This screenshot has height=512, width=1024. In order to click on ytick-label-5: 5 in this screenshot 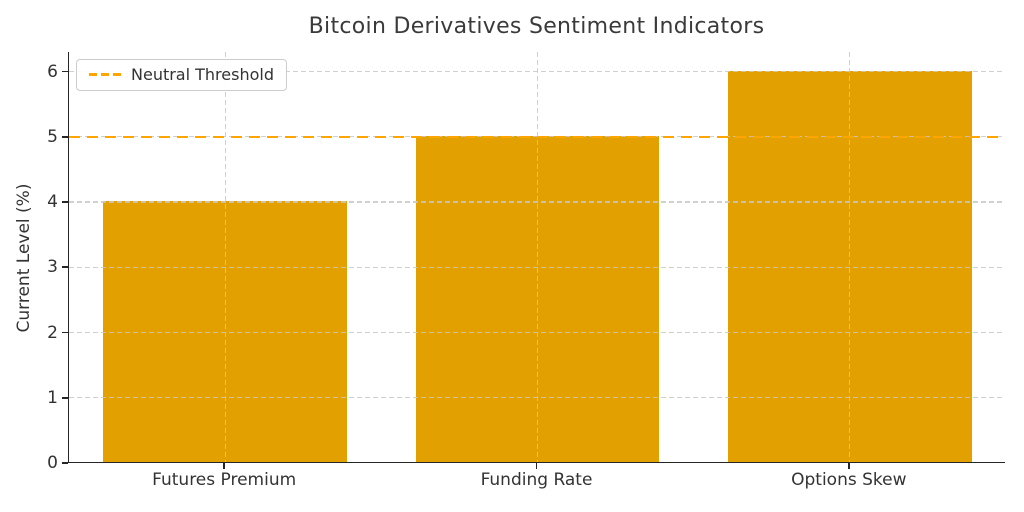, I will do `click(52, 136)`.